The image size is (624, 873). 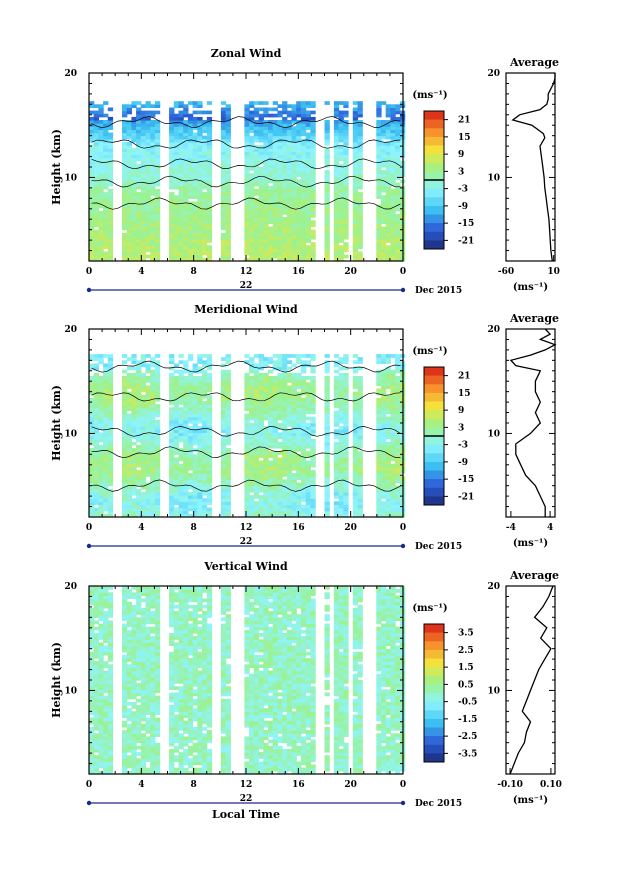 What do you see at coordinates (246, 122) in the screenshot?
I see `zero-contour` at bounding box center [246, 122].